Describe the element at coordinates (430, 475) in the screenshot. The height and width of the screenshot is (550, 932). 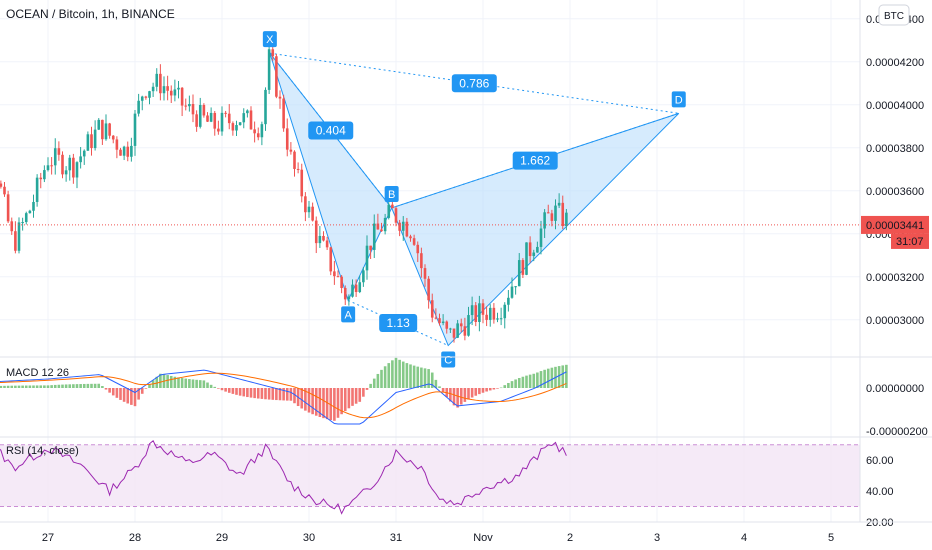
I see `rsi-band` at that location.